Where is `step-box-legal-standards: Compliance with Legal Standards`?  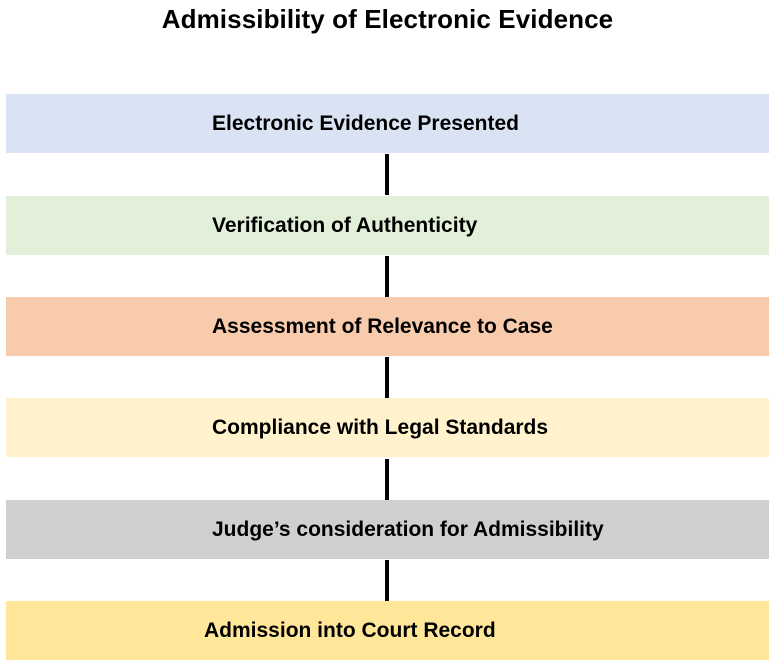
step-box-legal-standards: Compliance with Legal Standards is located at coordinates (387, 427).